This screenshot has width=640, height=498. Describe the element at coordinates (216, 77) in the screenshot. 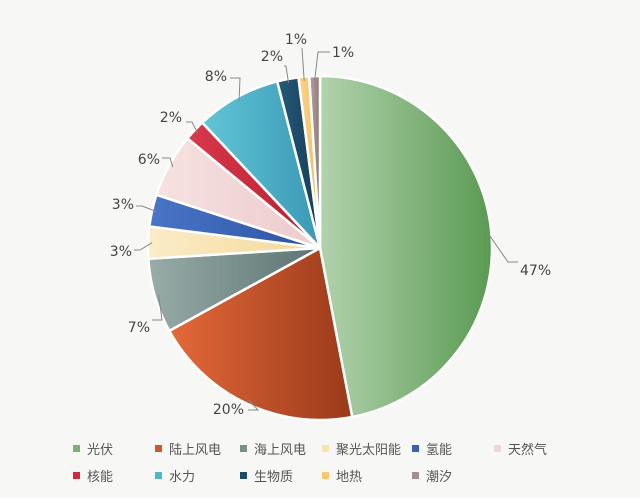

I see `data-label: 8%` at that location.